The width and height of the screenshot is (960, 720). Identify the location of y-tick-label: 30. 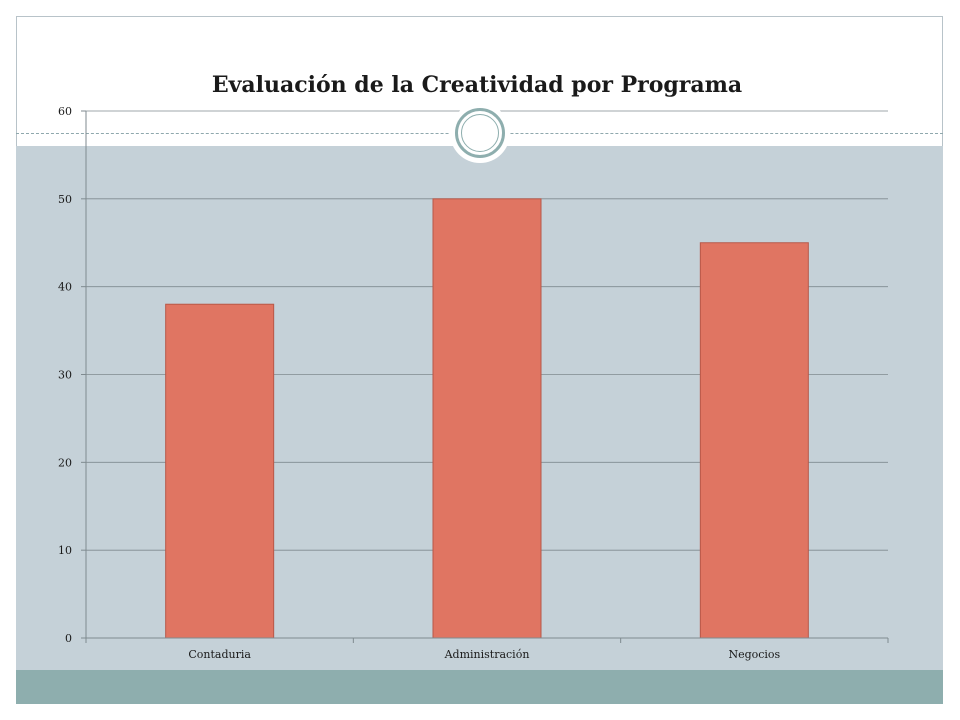
(65, 375).